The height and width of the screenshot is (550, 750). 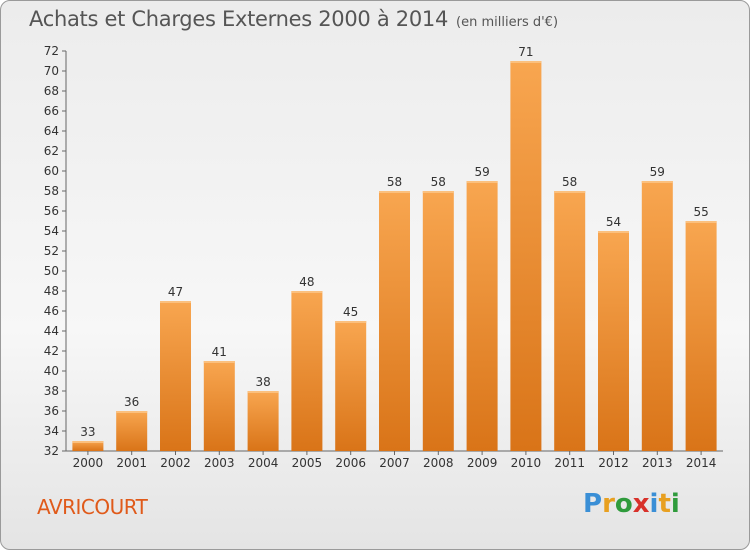 What do you see at coordinates (51, 391) in the screenshot?
I see `y-tick-label: 38` at bounding box center [51, 391].